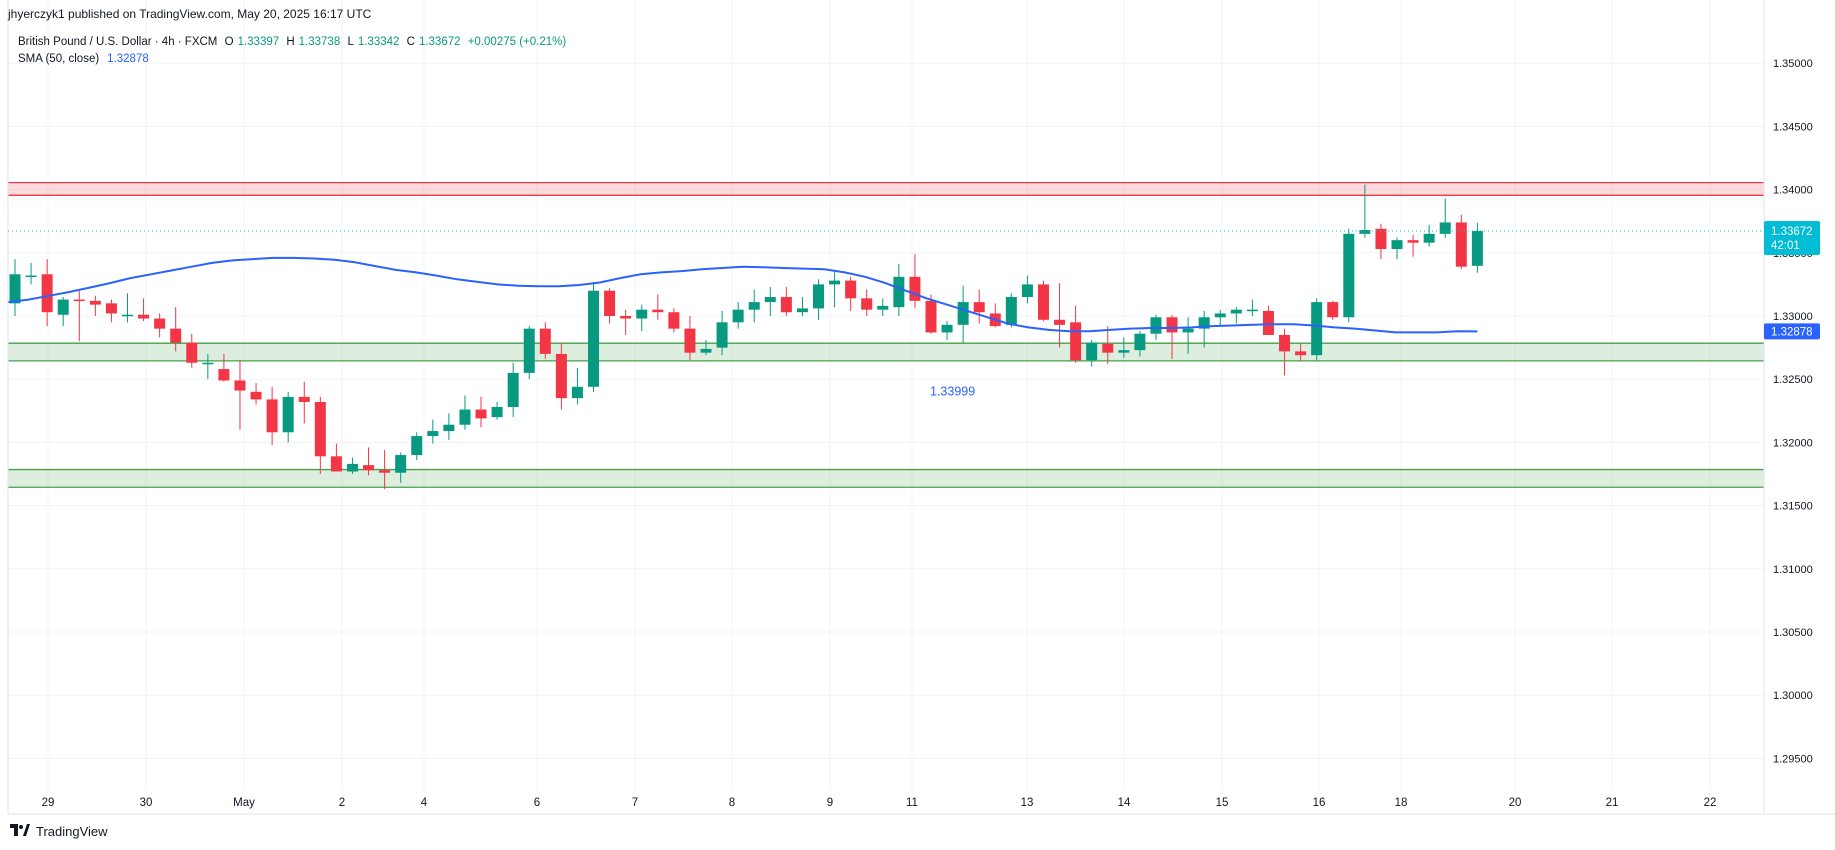  Describe the element at coordinates (1612, 803) in the screenshot. I see `x-tick-label: 21` at that location.